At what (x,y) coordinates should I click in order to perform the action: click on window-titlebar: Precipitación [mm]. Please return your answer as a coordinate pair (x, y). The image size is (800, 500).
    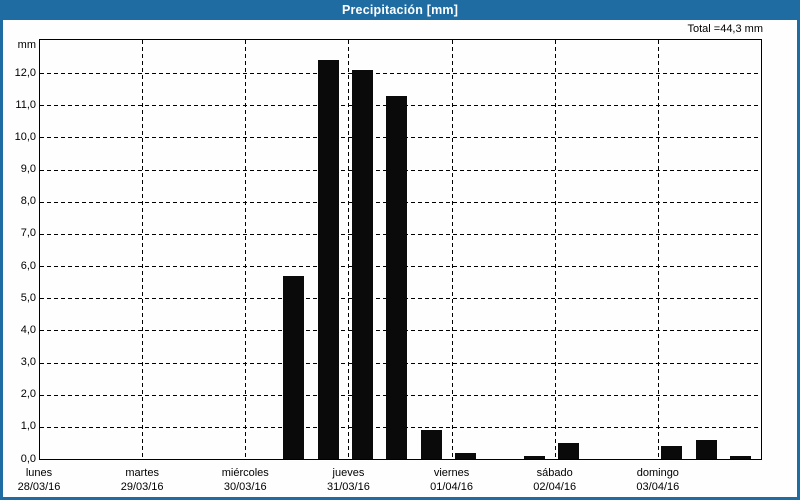
    Looking at the image, I should click on (400, 10).